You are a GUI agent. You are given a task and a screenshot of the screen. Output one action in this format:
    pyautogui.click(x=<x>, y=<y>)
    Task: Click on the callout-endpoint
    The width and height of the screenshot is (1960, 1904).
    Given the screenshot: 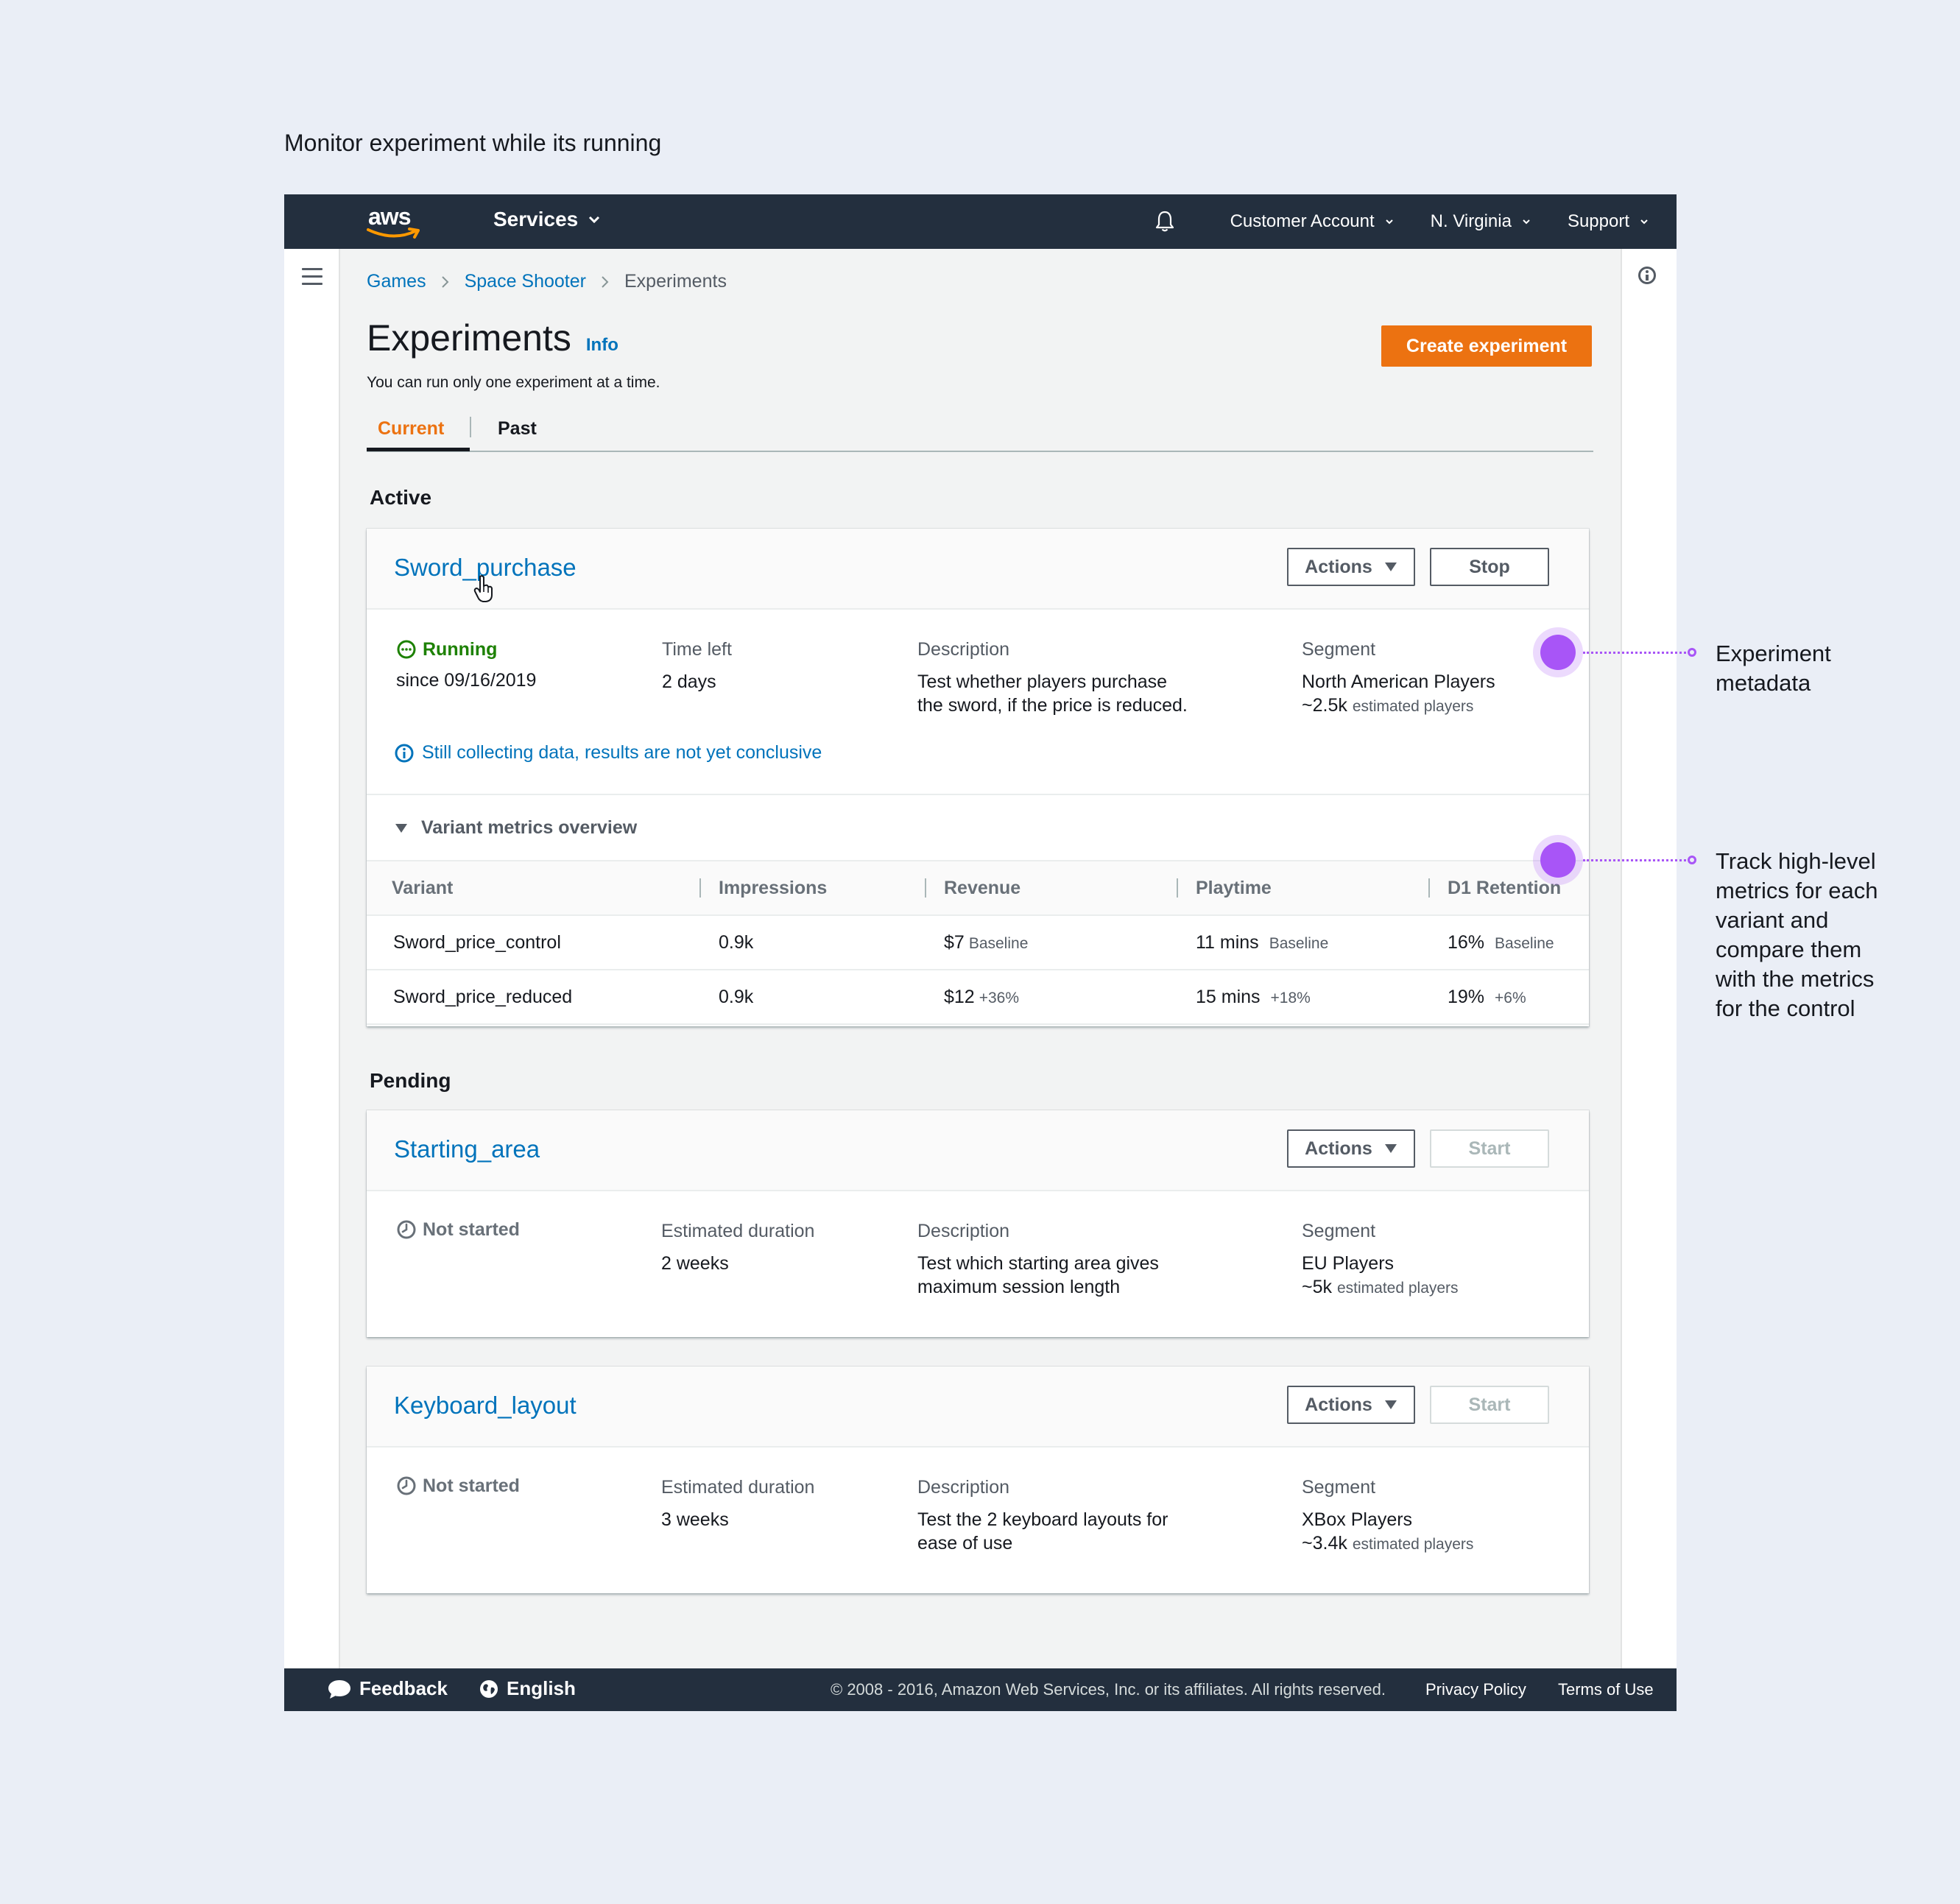 What is the action you would take?
    pyautogui.click(x=1692, y=652)
    